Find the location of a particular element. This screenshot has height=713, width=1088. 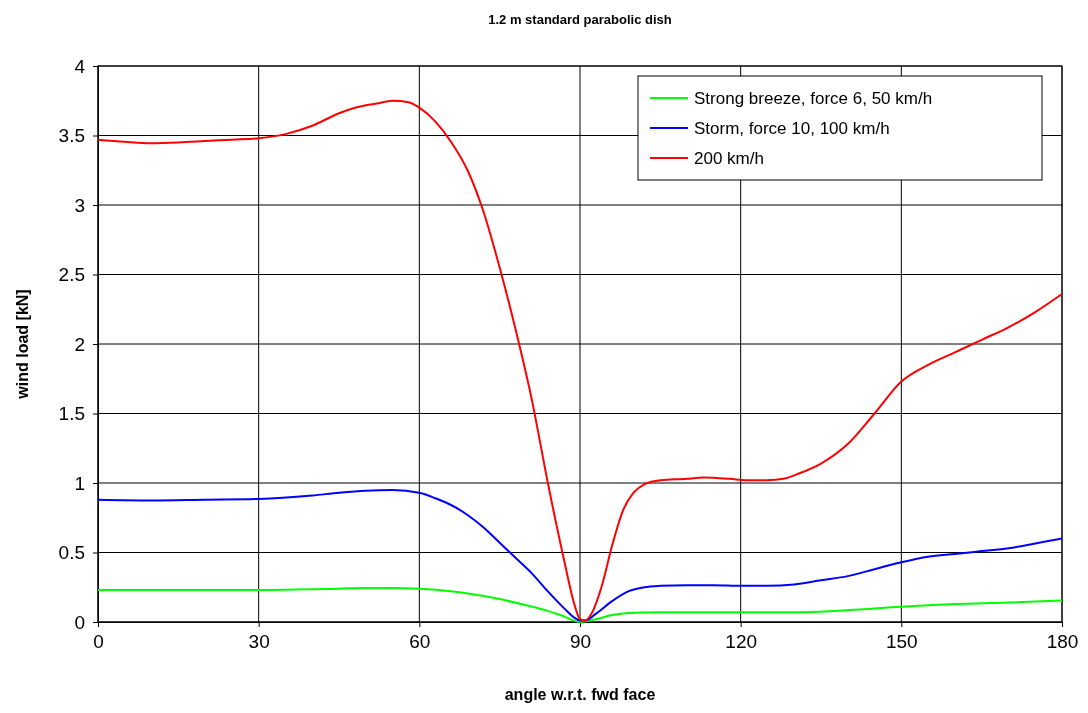

y-tick-label: 2 is located at coordinates (79, 344).